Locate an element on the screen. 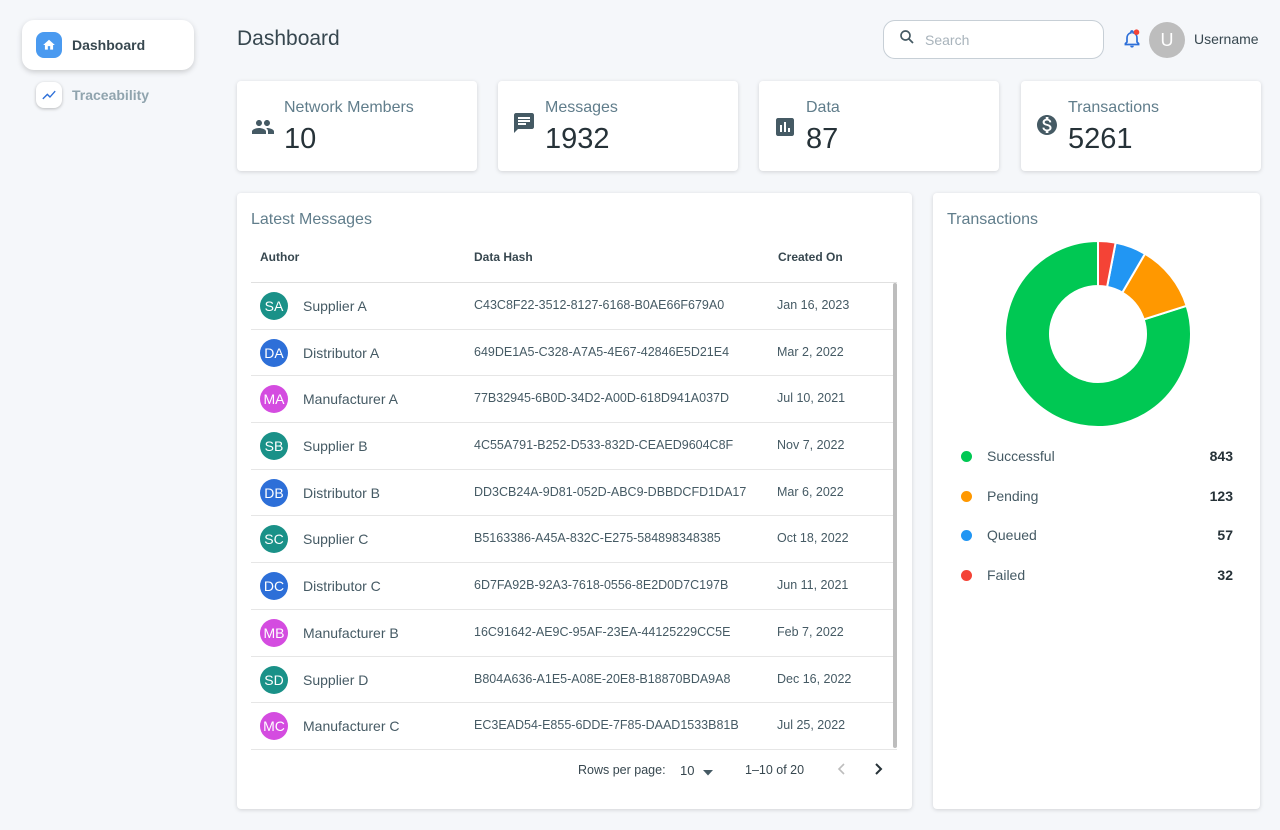 The height and width of the screenshot is (830, 1280). data-hash: B5163386-A45A-832C-E275-584898348385 is located at coordinates (597, 538).